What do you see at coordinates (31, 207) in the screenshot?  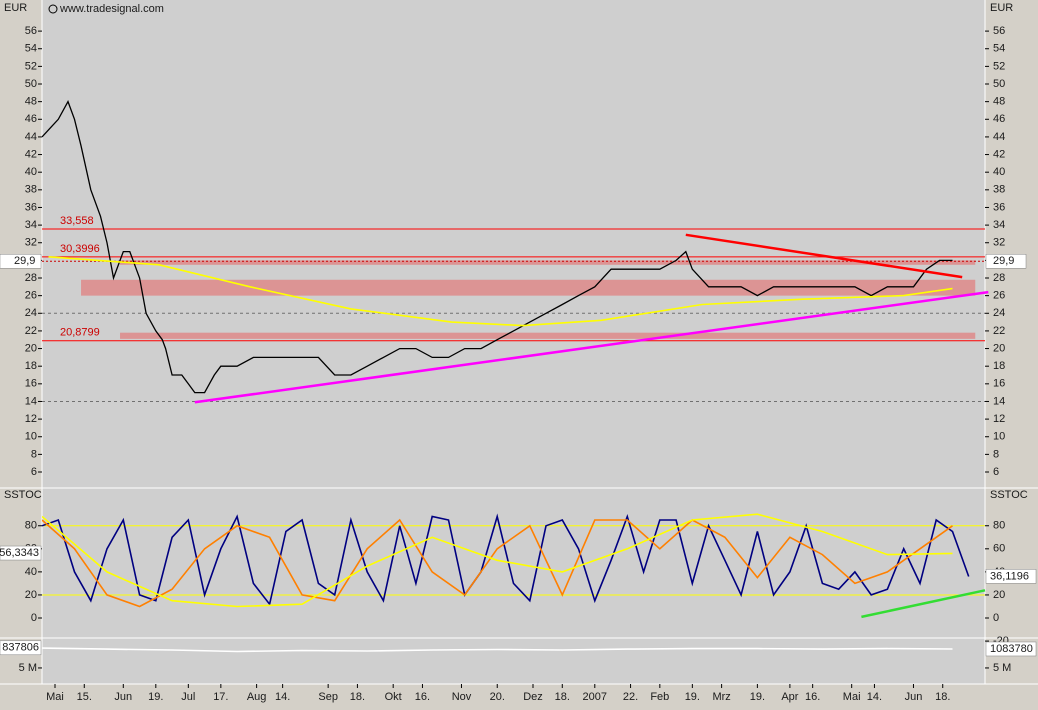 I see `y-tick-label: 36` at bounding box center [31, 207].